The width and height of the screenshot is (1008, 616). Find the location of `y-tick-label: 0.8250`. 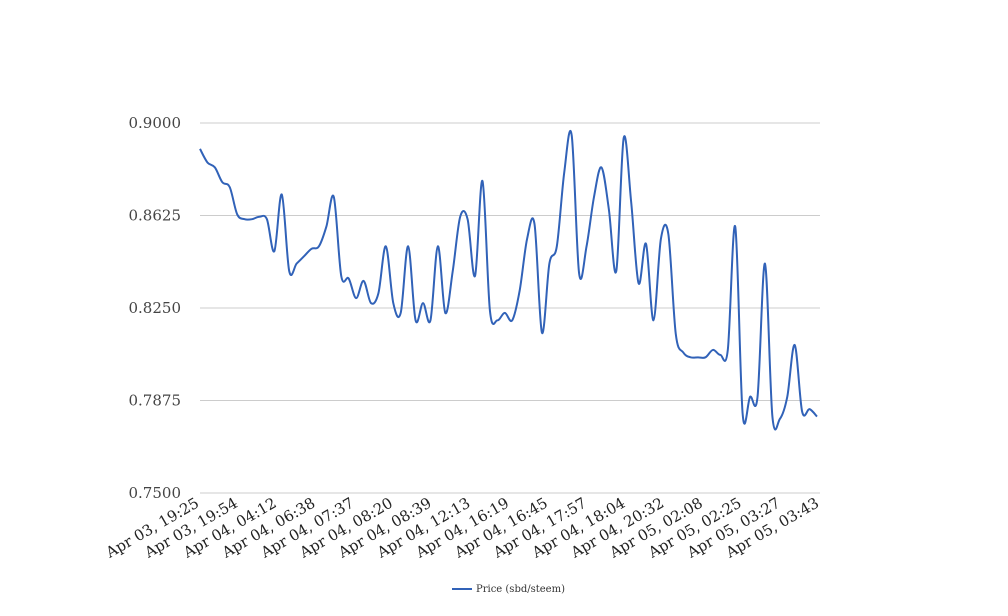

y-tick-label: 0.8250 is located at coordinates (155, 308).